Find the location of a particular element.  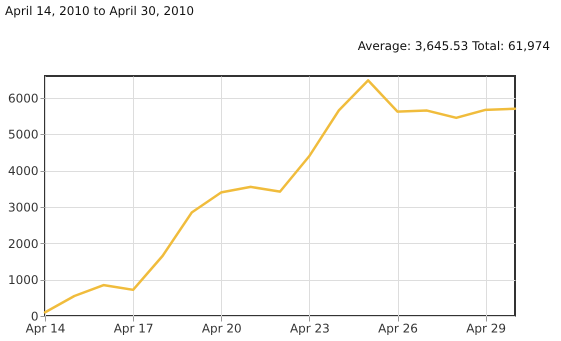

y-tick-label: 3000 is located at coordinates (23, 207).